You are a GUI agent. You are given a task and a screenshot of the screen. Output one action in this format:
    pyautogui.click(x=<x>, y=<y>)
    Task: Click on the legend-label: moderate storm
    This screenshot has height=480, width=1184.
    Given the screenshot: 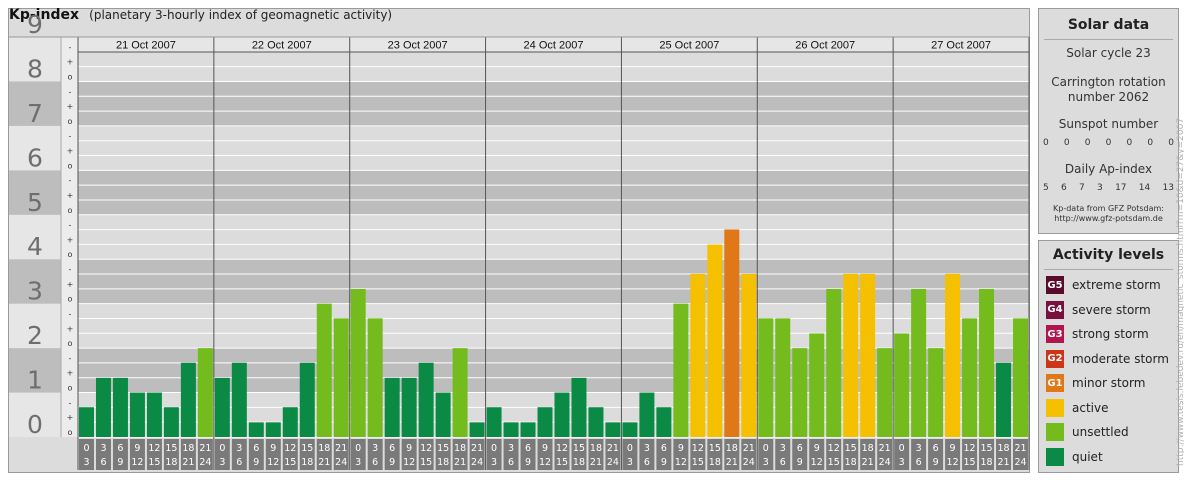 What is the action you would take?
    pyautogui.click(x=1120, y=358)
    